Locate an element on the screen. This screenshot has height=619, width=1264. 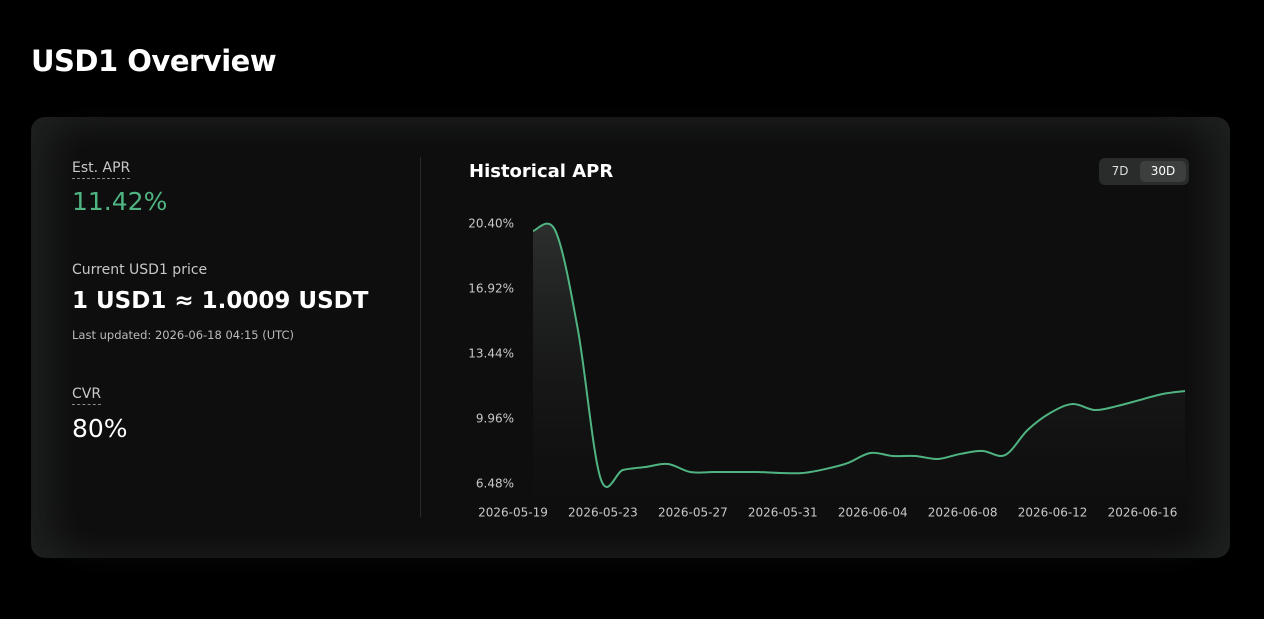
stat-label: Est. APR is located at coordinates (101, 169).